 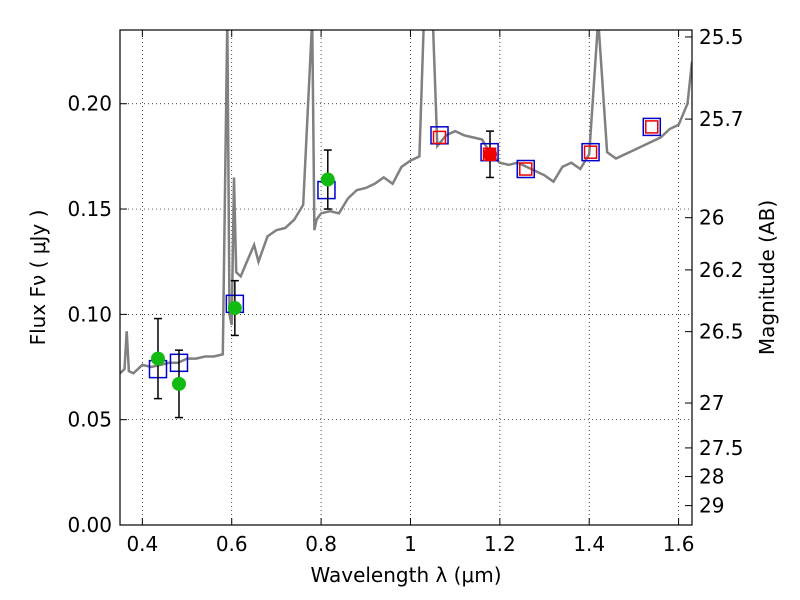 I want to click on x-tick-label: 1, so click(x=410, y=544).